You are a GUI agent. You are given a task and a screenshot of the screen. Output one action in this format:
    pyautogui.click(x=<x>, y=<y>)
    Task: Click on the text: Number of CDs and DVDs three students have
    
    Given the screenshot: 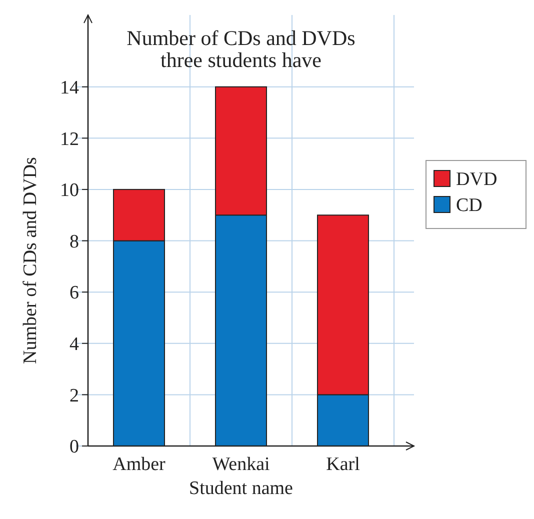 What is the action you would take?
    pyautogui.click(x=241, y=49)
    